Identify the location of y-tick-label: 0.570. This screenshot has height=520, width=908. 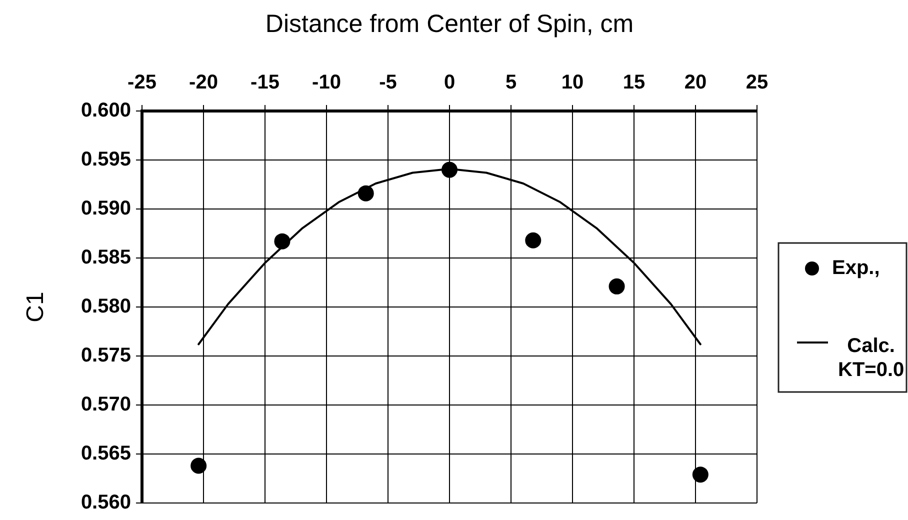
(105, 405).